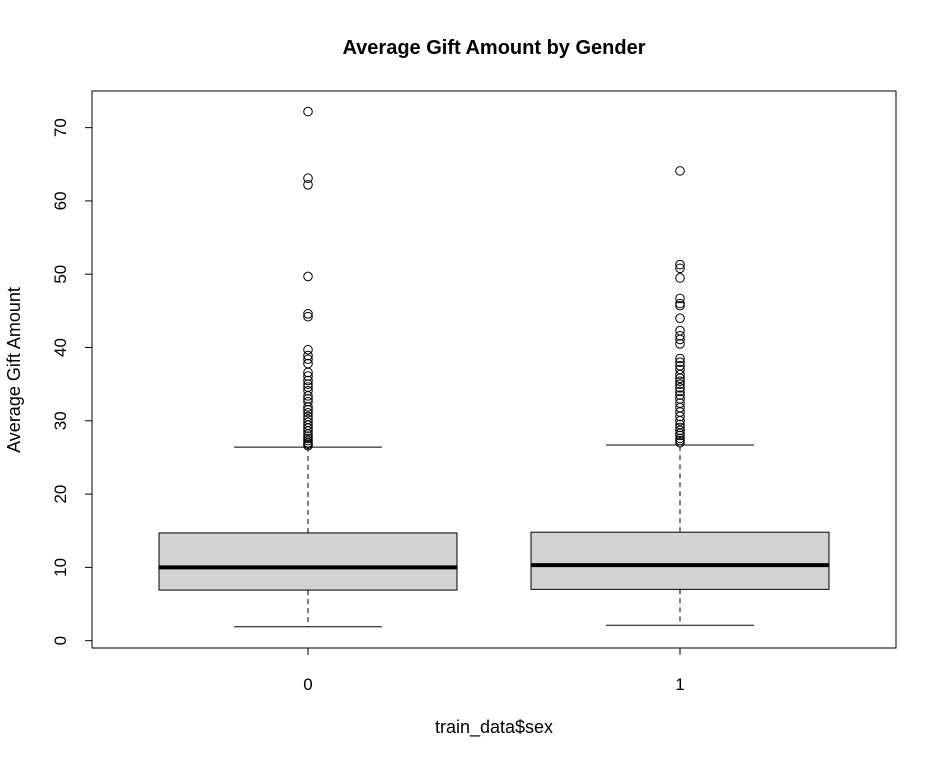 This screenshot has height=763, width=943. I want to click on x-tick-label: 0, so click(307, 684).